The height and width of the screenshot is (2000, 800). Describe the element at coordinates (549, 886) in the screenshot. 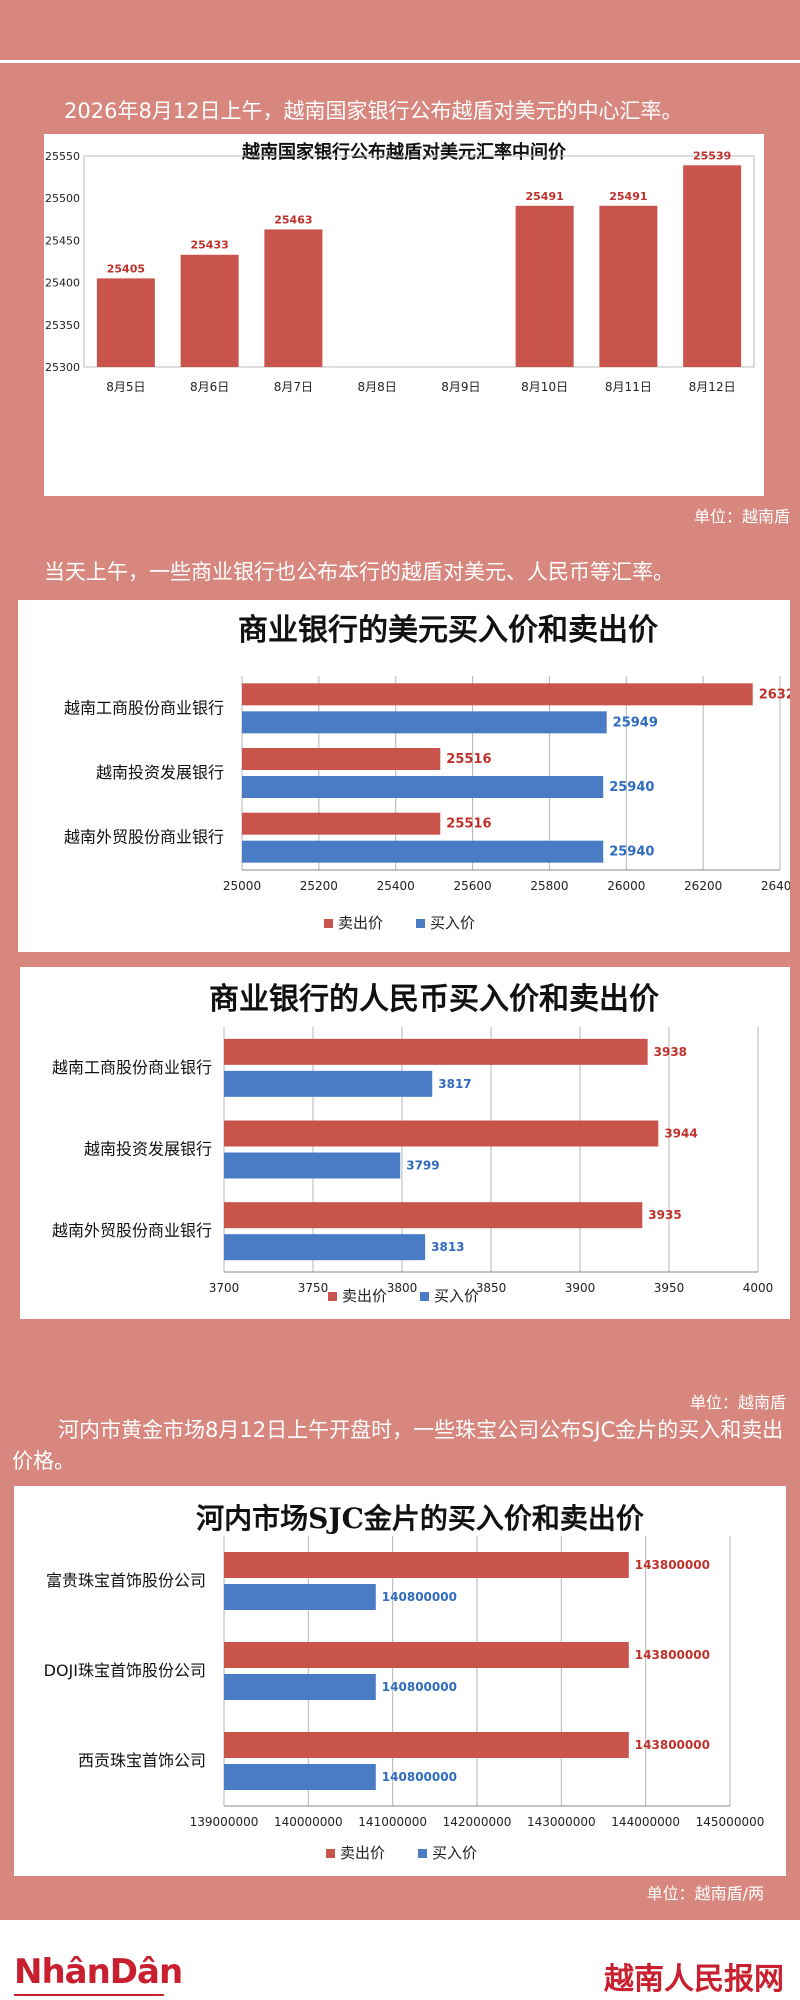

I see `x-tick-label: 25800` at that location.